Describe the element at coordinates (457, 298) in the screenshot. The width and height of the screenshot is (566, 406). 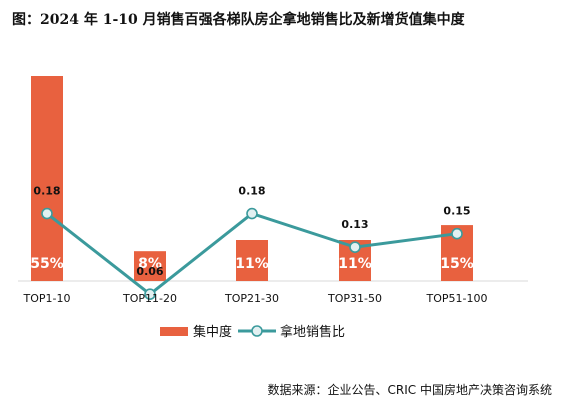
I see `x-tick-label: TOP51-100` at that location.